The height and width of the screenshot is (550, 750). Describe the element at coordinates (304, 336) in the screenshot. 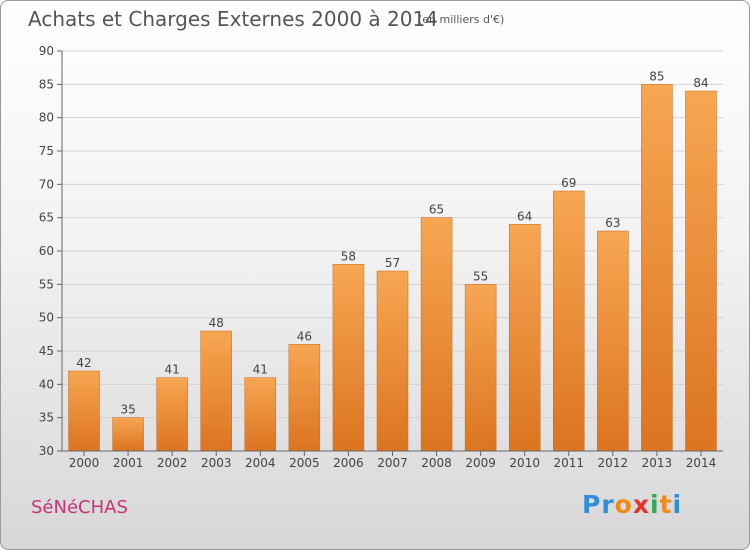

I see `data-label: 46` at that location.